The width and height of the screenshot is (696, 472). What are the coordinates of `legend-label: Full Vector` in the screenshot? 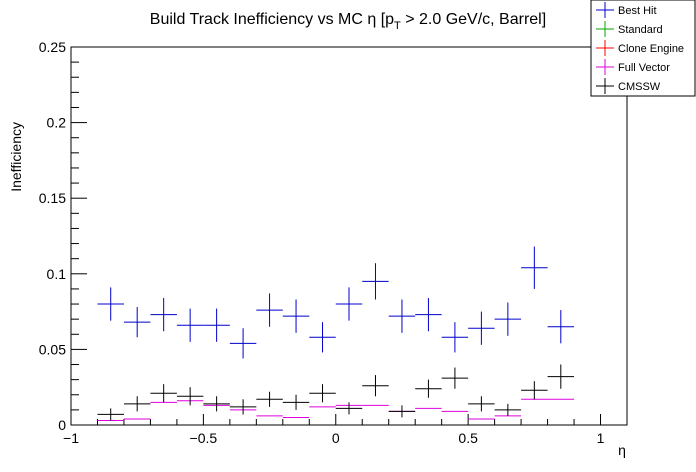 It's located at (644, 68).